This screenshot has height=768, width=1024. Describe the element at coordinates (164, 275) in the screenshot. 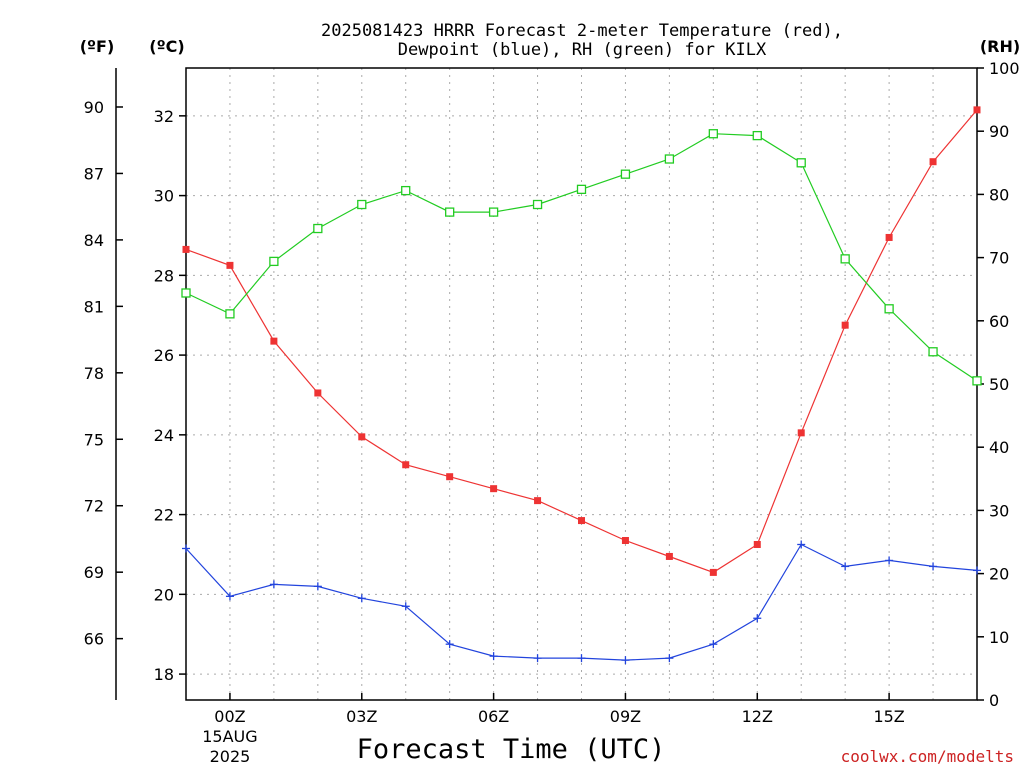

I see `celsius-tick-label: 28` at that location.